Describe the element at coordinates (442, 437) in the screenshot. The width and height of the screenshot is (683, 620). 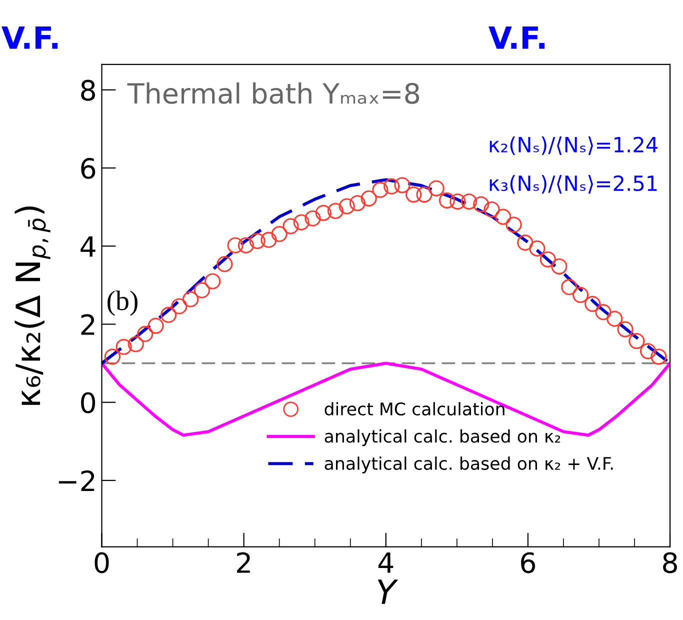
I see `legend-label: analytical calc. based on κ₂` at that location.